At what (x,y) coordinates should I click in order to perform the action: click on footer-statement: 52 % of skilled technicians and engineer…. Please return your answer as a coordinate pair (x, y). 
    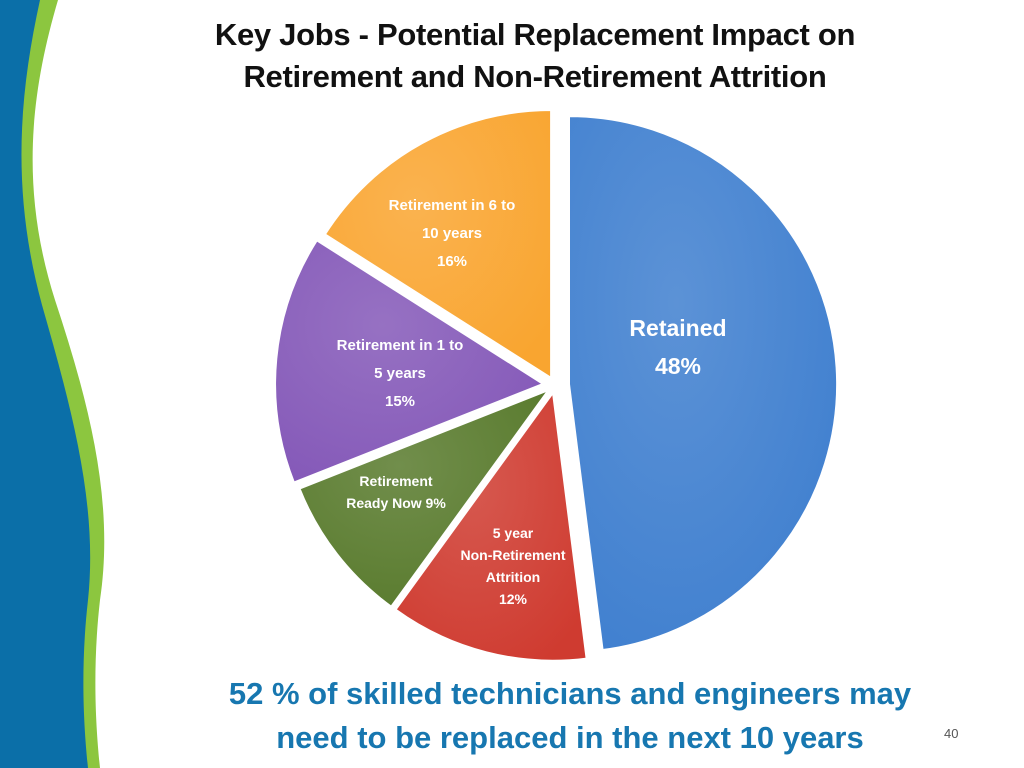
    Looking at the image, I should click on (570, 716).